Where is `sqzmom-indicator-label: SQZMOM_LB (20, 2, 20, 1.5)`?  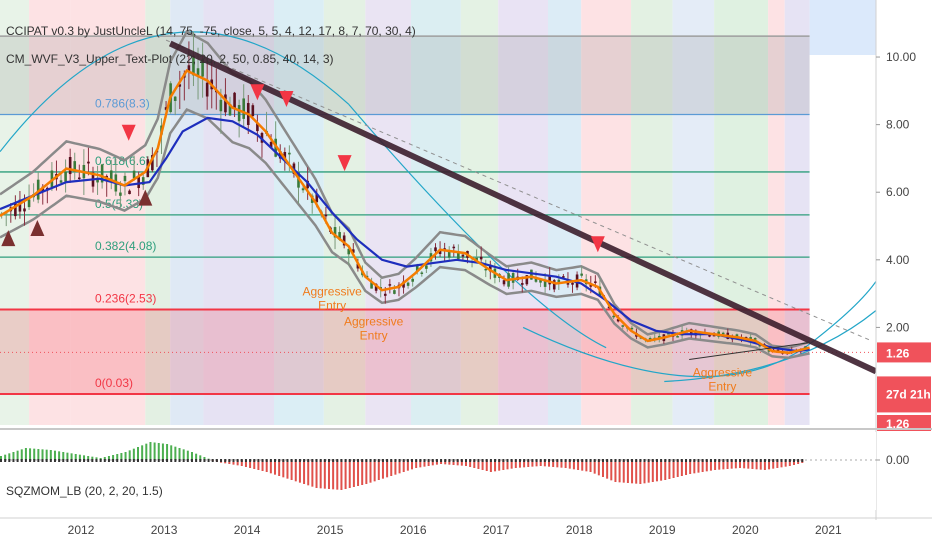 sqzmom-indicator-label: SQZMOM_LB (20, 2, 20, 1.5) is located at coordinates (84, 491).